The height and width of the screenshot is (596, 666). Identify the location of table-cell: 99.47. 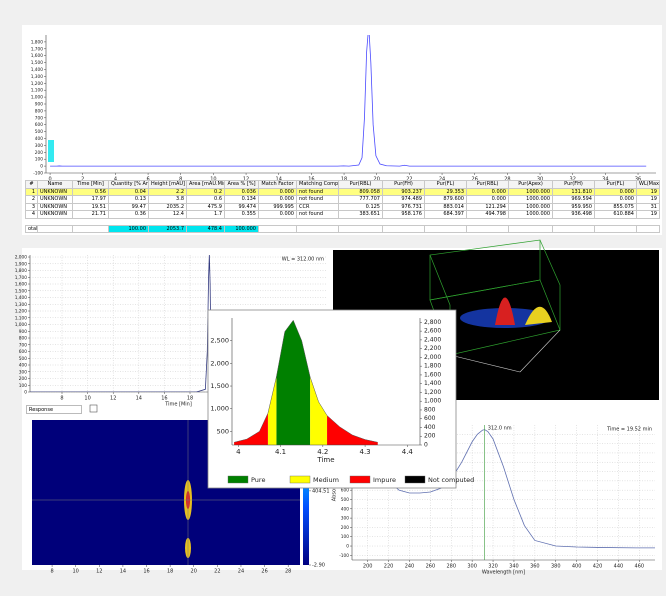
(128, 206).